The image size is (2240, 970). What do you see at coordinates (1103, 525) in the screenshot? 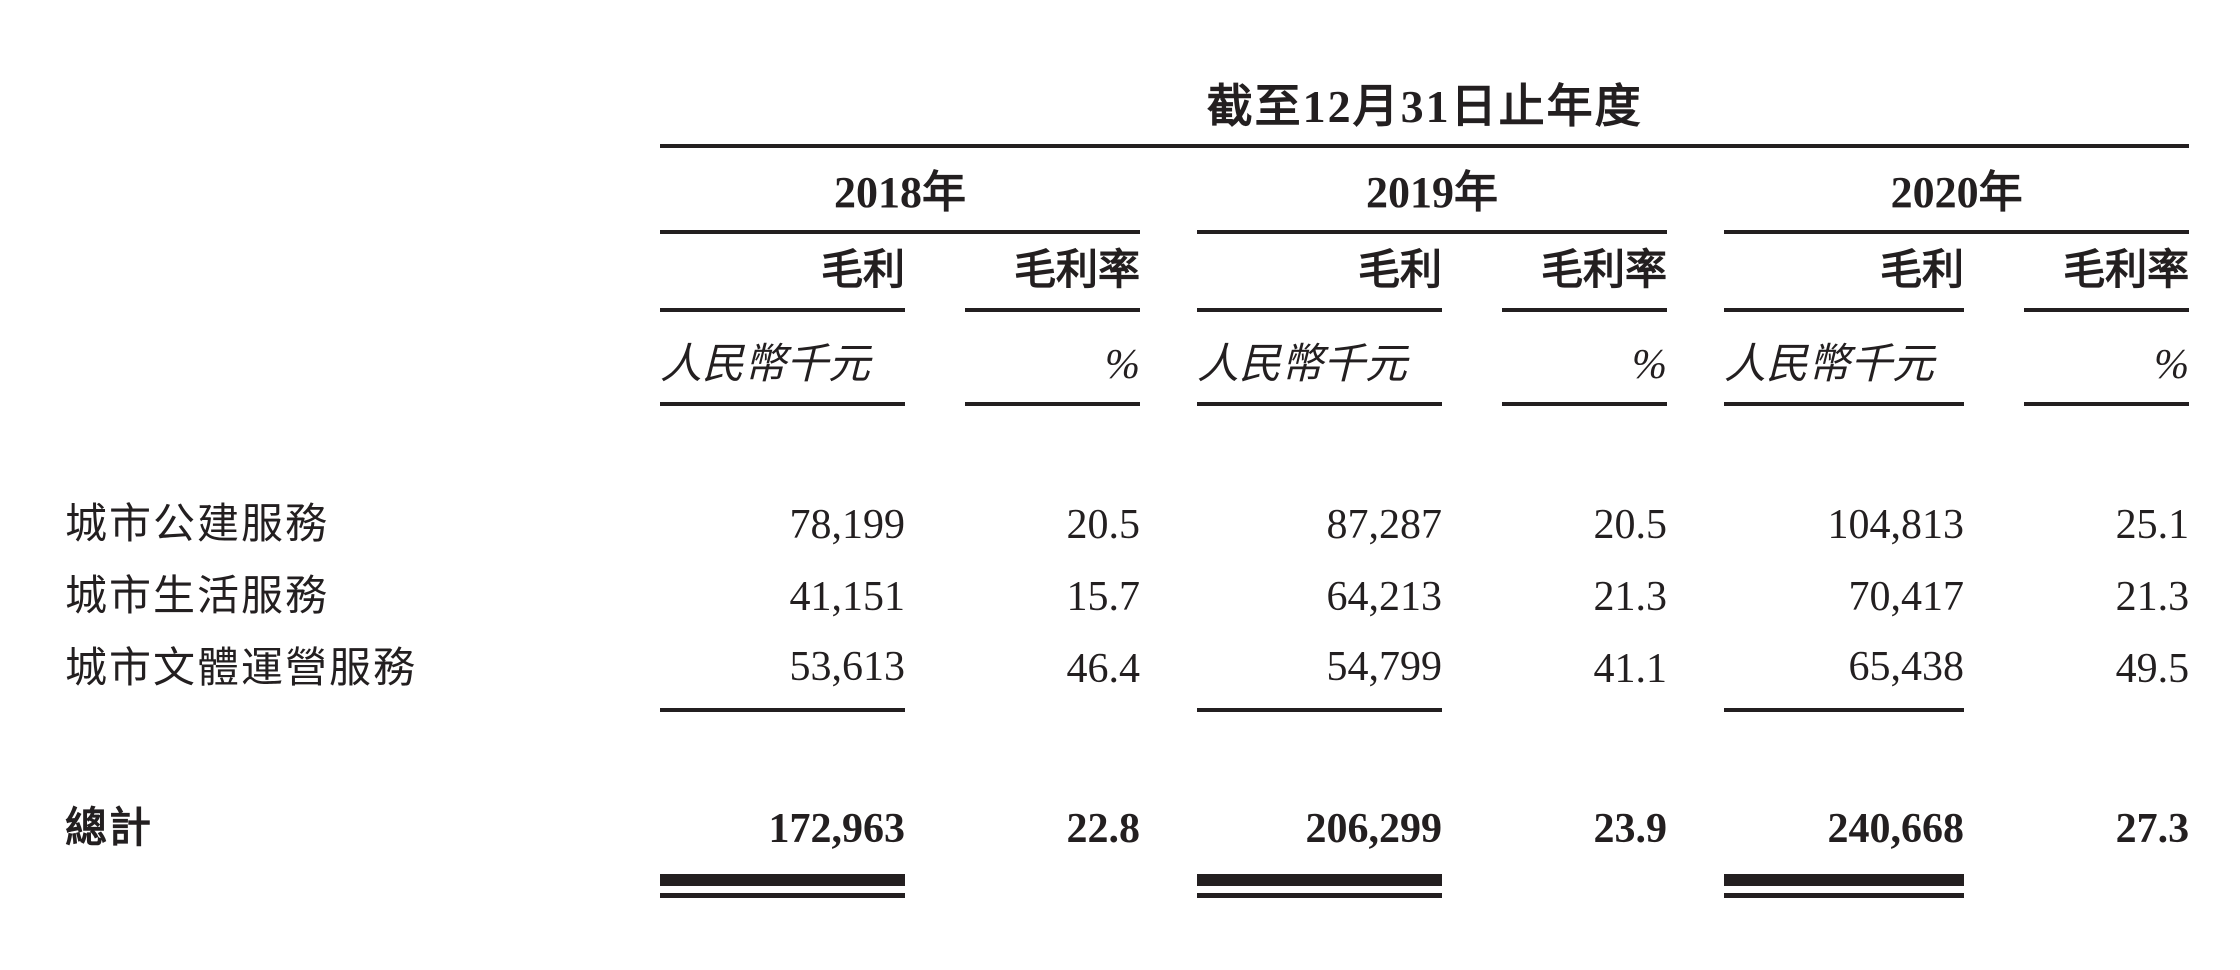
I see `cell-gpm-2018: 20.5` at bounding box center [1103, 525].